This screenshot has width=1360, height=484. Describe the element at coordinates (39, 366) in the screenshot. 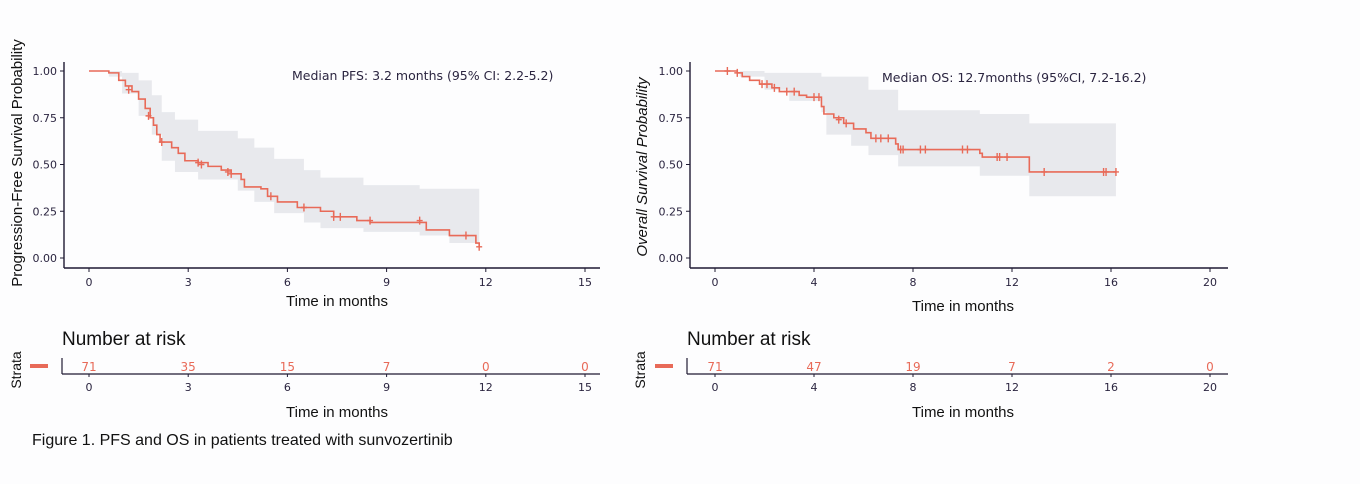

I see `pfs-strata-legend-swatch` at that location.